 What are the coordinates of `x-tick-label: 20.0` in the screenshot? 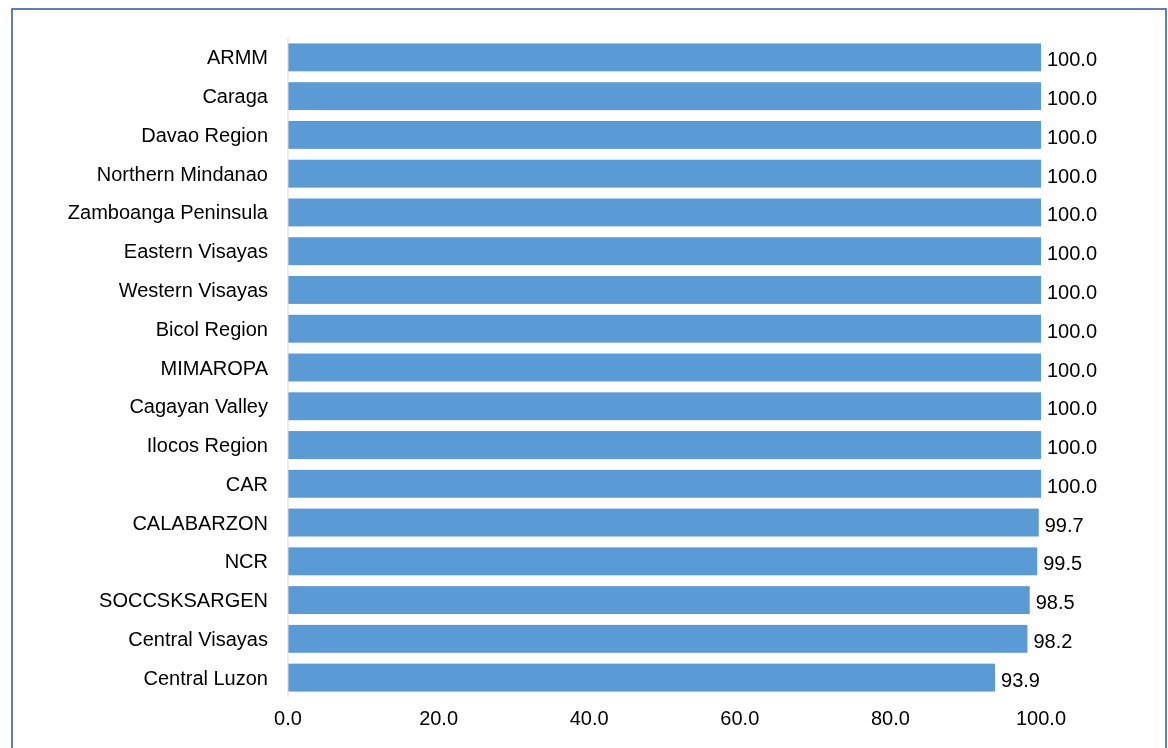 It's located at (439, 718).